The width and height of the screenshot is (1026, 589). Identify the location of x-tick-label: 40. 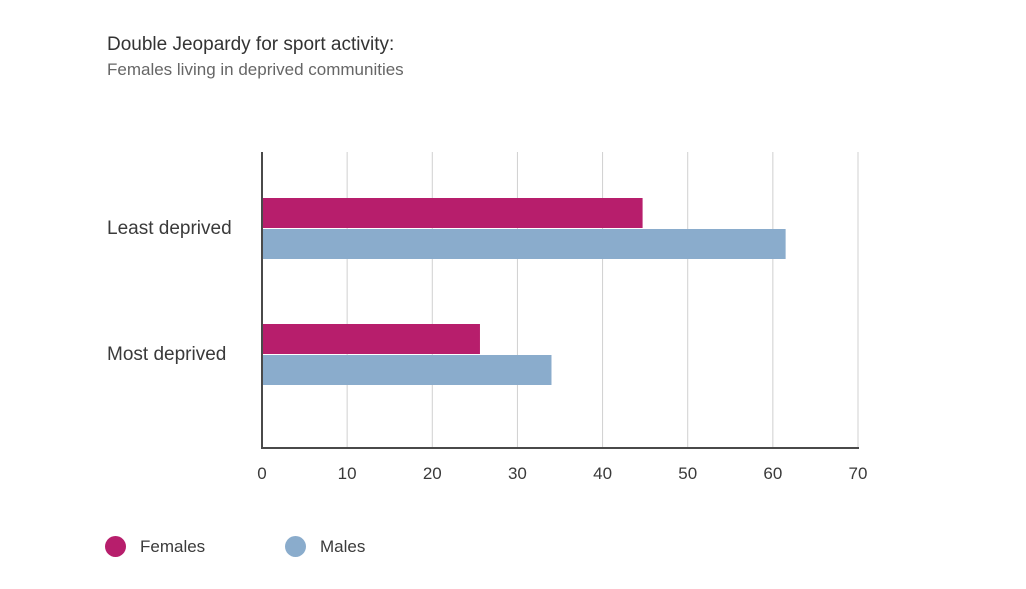
(602, 473).